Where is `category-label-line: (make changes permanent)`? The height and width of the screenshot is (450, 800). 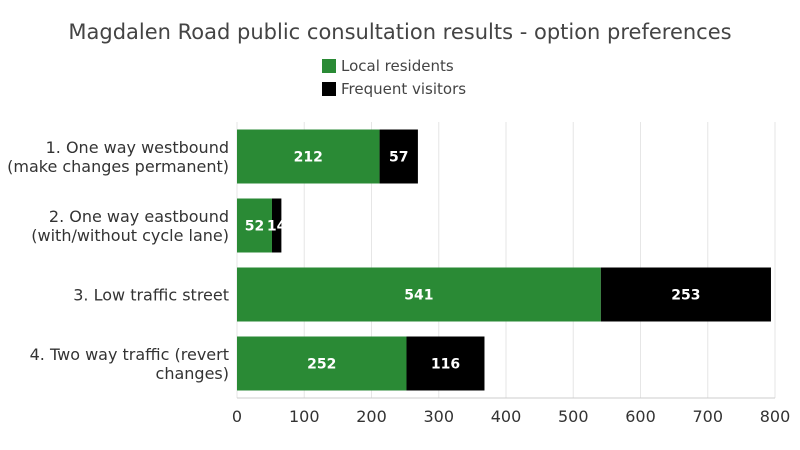 category-label-line: (make changes permanent) is located at coordinates (118, 166).